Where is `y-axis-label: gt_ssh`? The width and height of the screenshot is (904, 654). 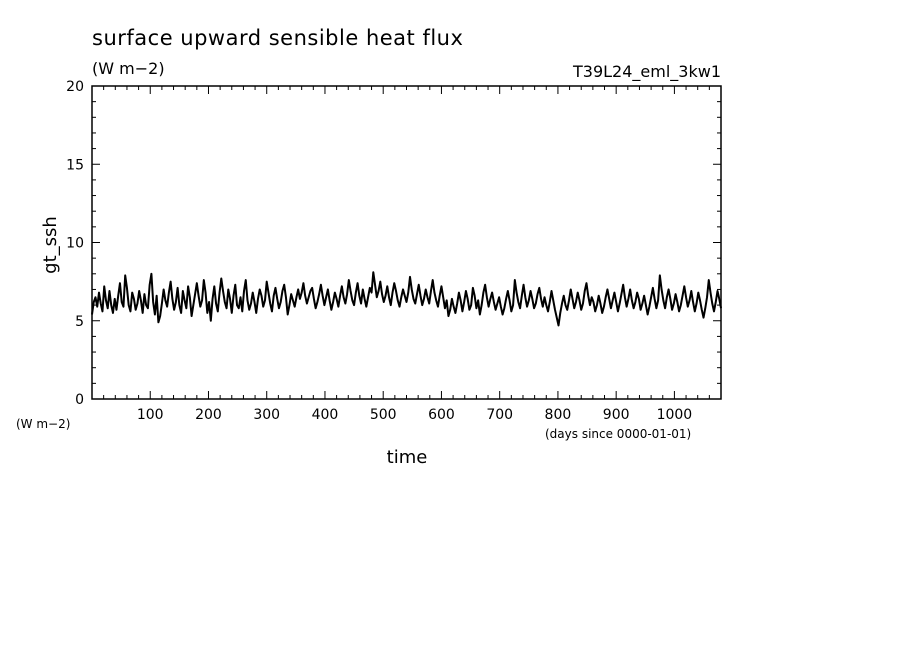 y-axis-label: gt_ssh is located at coordinates (50, 245).